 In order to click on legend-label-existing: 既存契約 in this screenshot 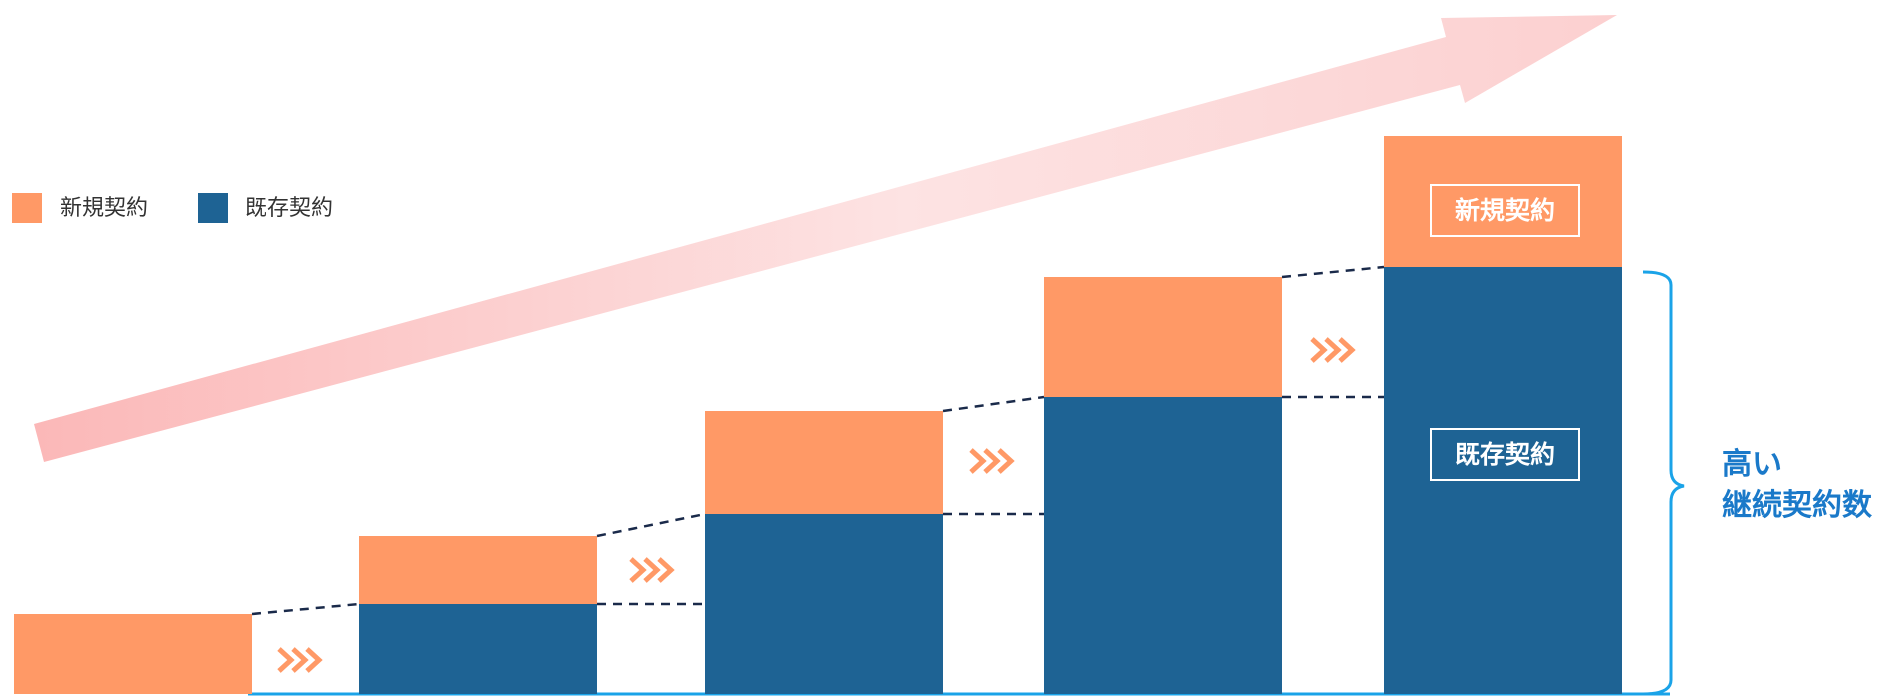, I will do `click(289, 208)`.